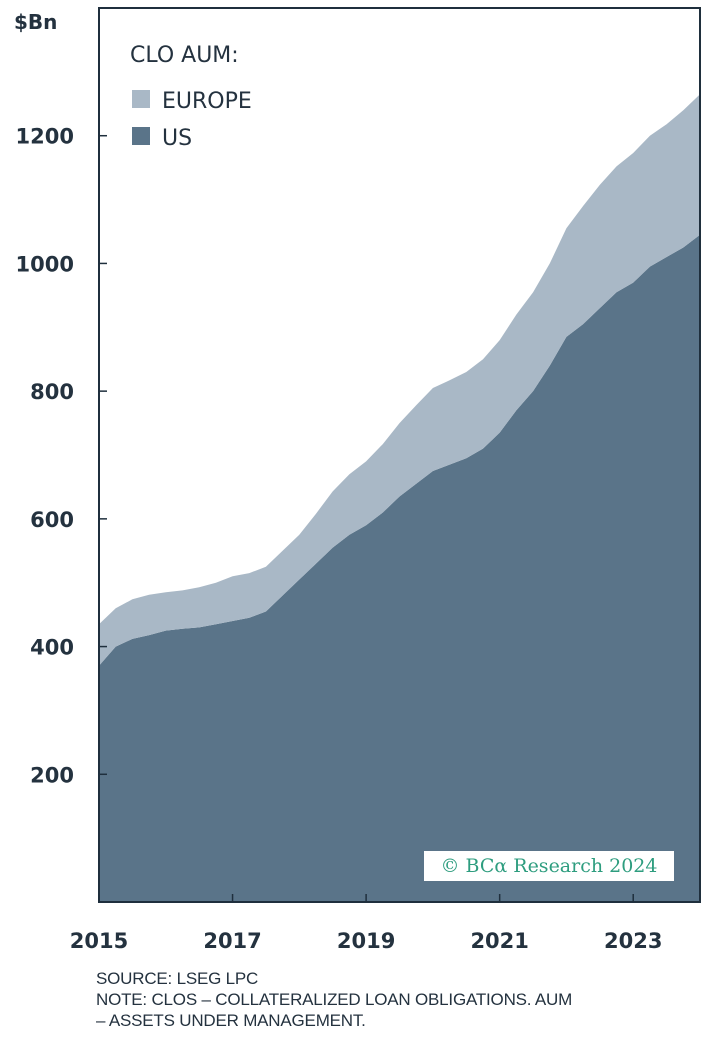 The width and height of the screenshot is (714, 1040). What do you see at coordinates (177, 138) in the screenshot?
I see `legend-label-us: US` at bounding box center [177, 138].